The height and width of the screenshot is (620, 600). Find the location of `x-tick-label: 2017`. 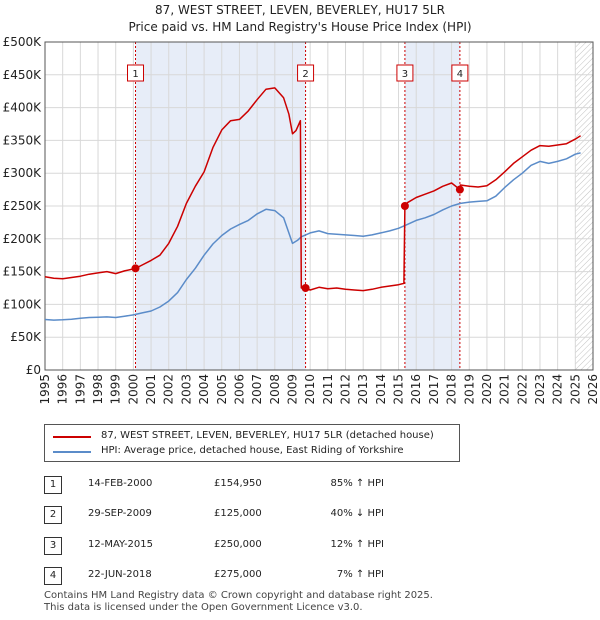

x-tick-label: 2017 is located at coordinates (434, 389).